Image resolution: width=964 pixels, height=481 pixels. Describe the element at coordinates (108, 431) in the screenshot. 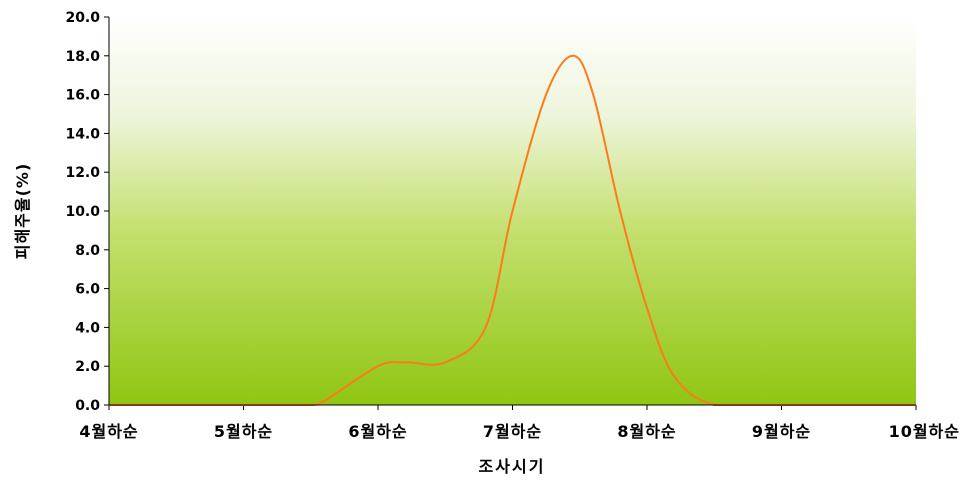

I see `x-tick-label: 4월하순` at that location.